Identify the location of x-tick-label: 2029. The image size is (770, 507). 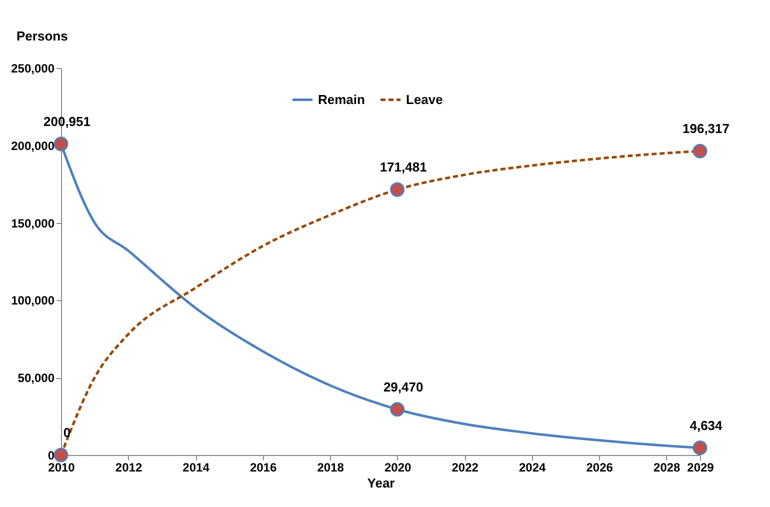
(700, 467).